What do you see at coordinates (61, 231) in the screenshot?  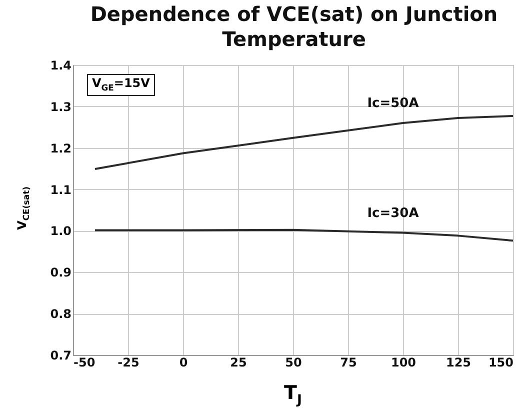 I see `y-tick-label: 1.0` at bounding box center [61, 231].